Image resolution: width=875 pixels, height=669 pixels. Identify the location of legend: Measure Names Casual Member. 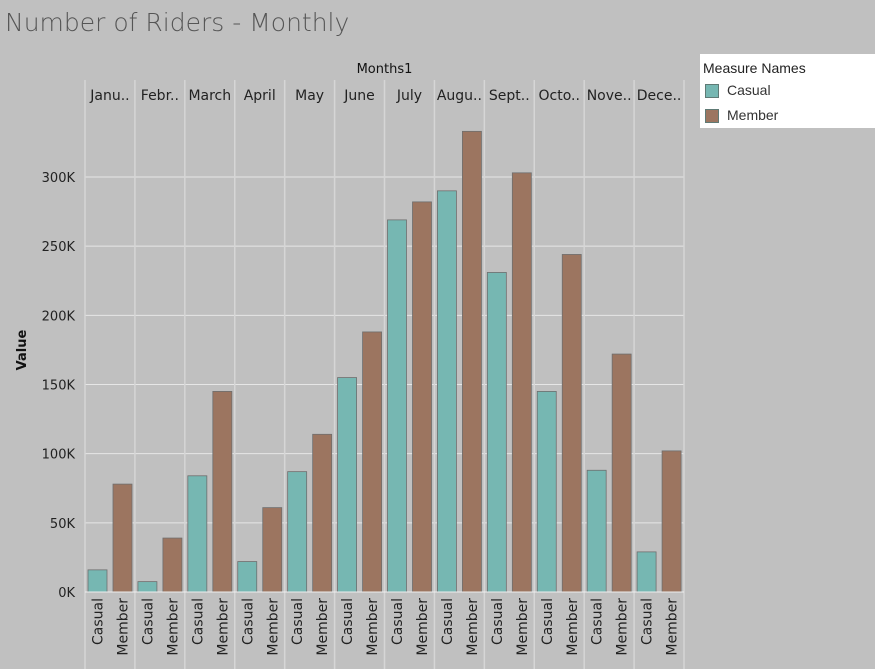
(787, 91).